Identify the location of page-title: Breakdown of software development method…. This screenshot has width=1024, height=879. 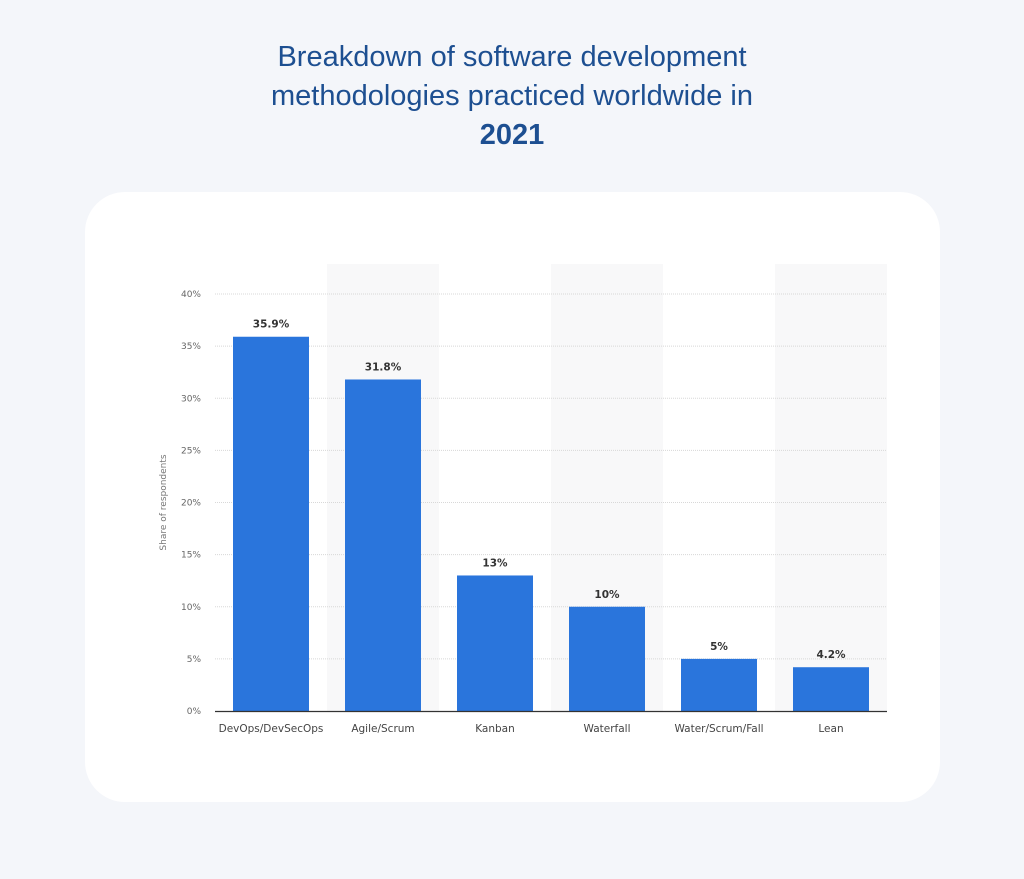
(512, 96).